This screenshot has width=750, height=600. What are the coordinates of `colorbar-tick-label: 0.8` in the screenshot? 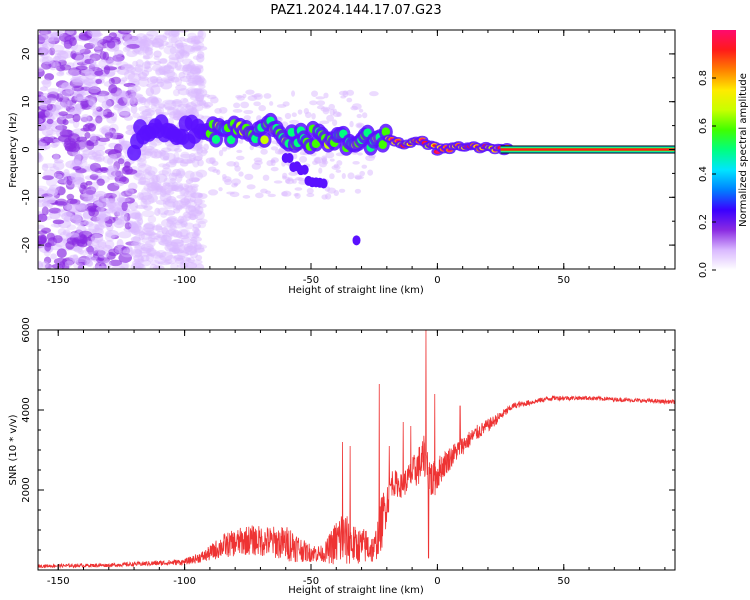 It's located at (703, 78).